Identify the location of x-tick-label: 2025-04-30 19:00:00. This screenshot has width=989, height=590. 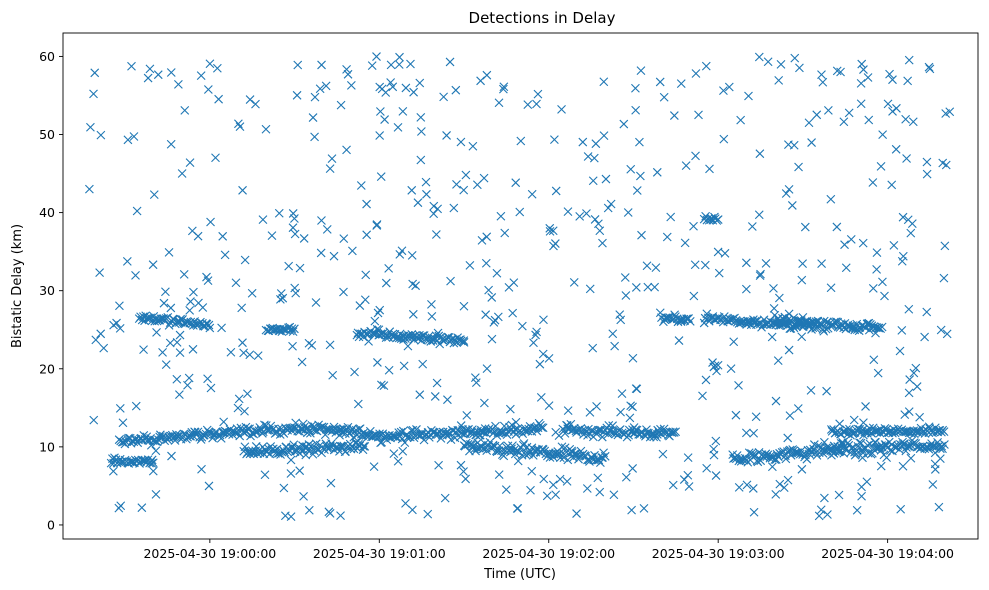
(209, 553).